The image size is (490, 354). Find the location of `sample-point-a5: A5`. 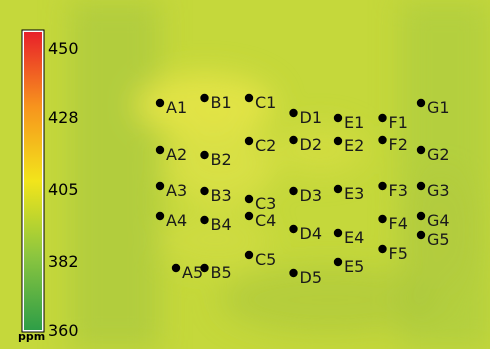

sample-point-a5: A5 is located at coordinates (187, 272).